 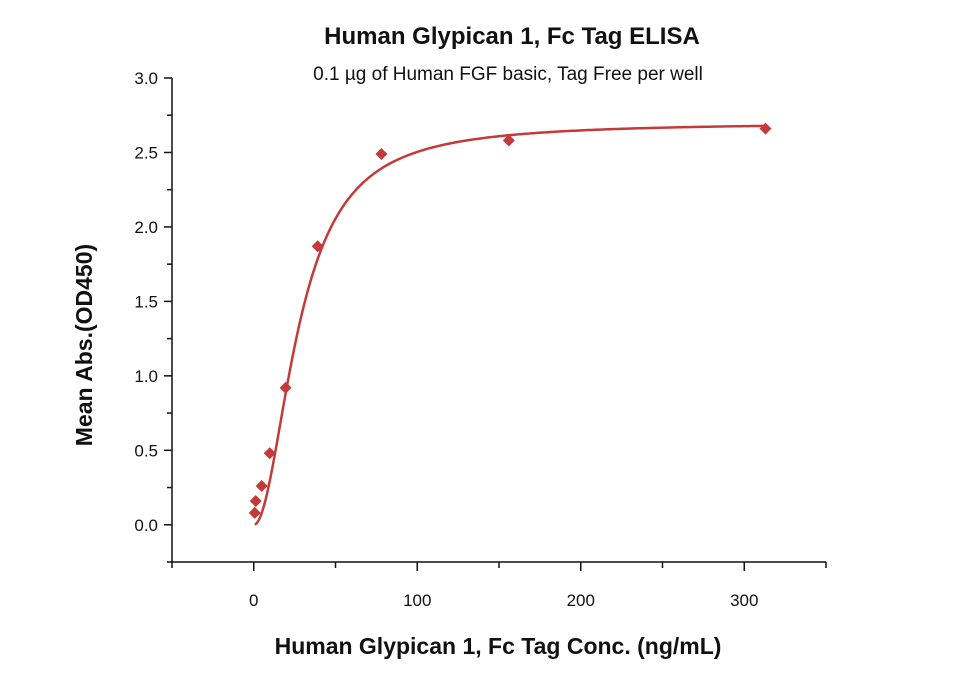 I want to click on x-tick-label: 100, so click(x=417, y=600).